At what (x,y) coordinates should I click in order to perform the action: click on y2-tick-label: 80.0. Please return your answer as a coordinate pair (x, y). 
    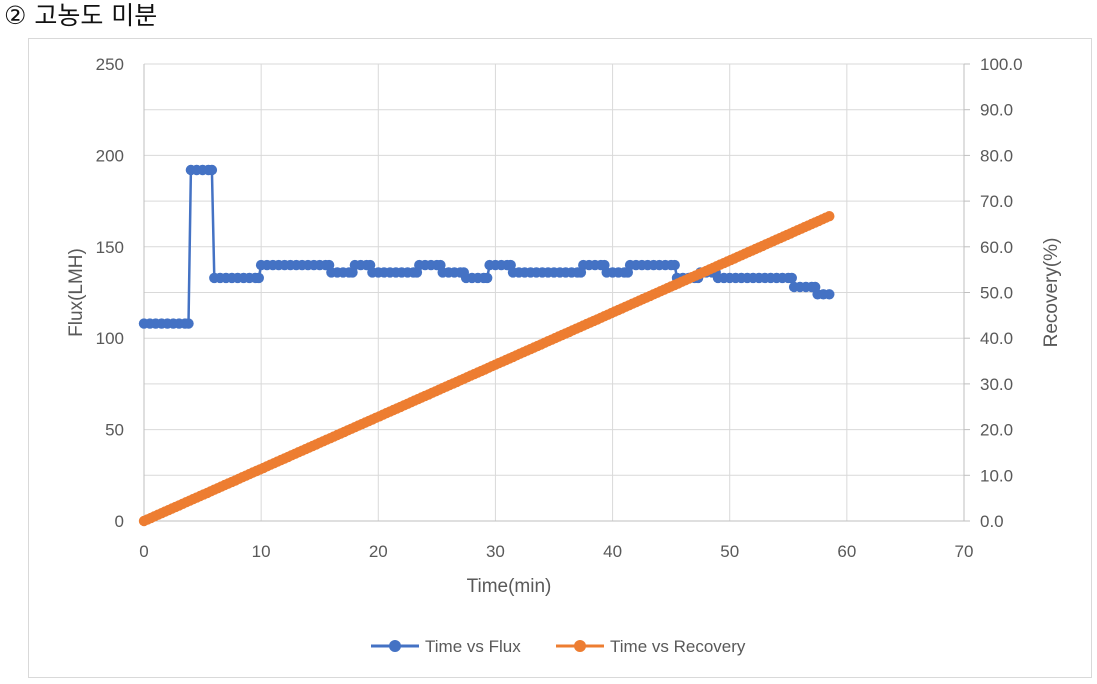
    Looking at the image, I should click on (996, 155).